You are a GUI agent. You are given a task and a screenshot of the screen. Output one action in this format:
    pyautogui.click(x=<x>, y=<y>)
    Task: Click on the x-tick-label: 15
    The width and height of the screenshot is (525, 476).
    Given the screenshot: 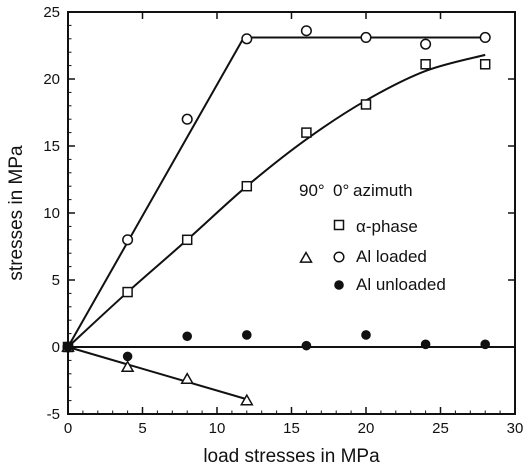 What is the action you would take?
    pyautogui.click(x=291, y=428)
    